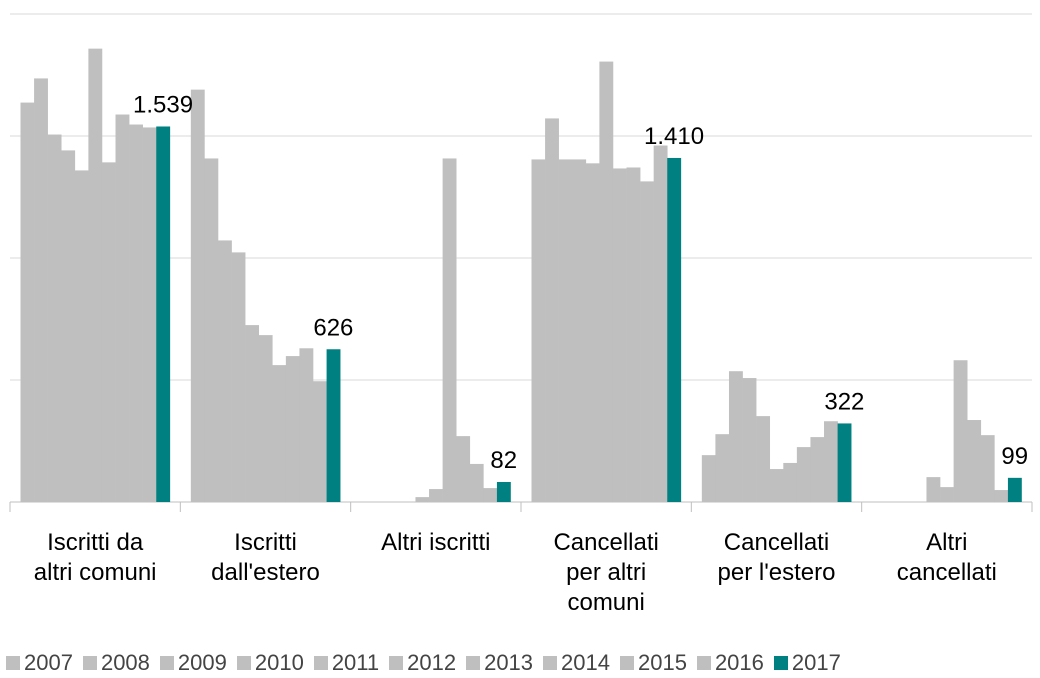 This screenshot has width=1040, height=678. I want to click on legend-label: 2009, so click(202, 662).